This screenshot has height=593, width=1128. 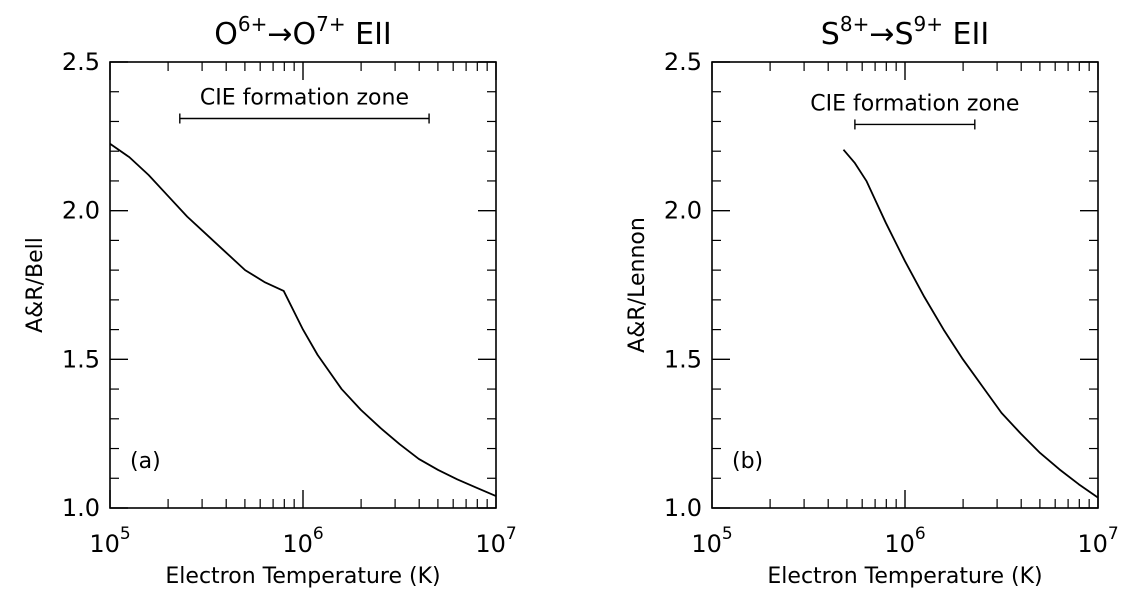 I want to click on title-charge-from: 8+, so click(x=854, y=24).